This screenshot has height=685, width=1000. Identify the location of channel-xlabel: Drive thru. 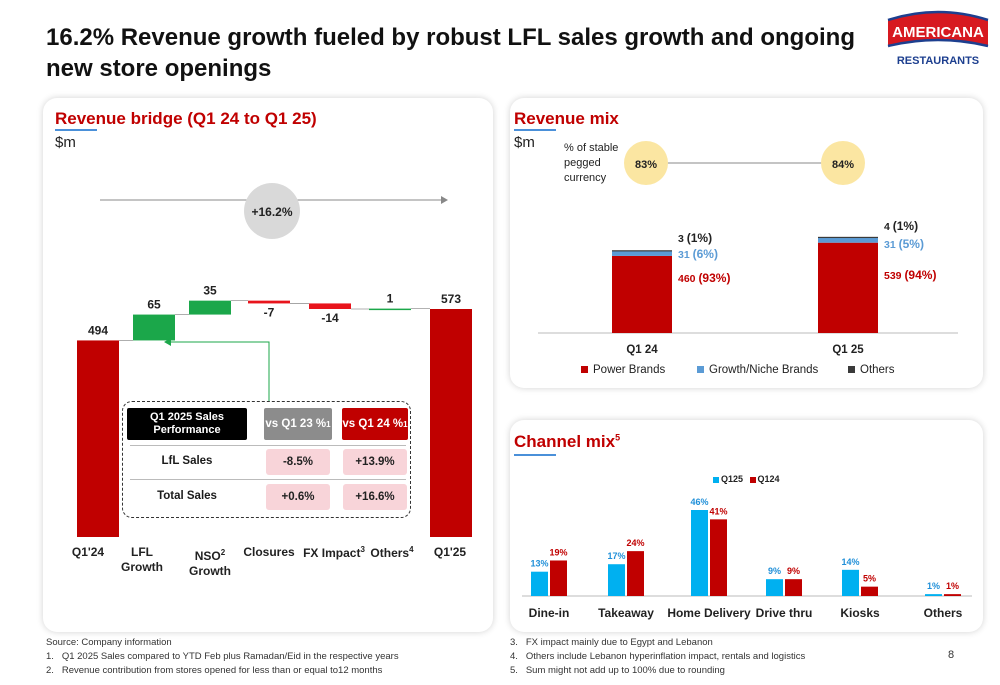
(784, 613).